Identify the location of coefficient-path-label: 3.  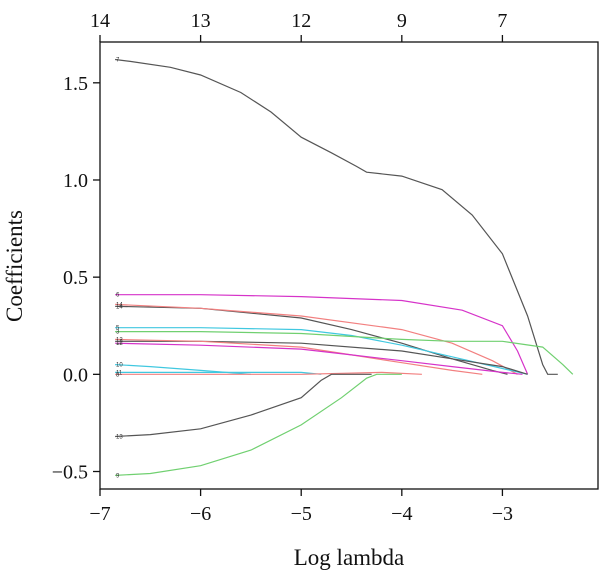
(118, 333).